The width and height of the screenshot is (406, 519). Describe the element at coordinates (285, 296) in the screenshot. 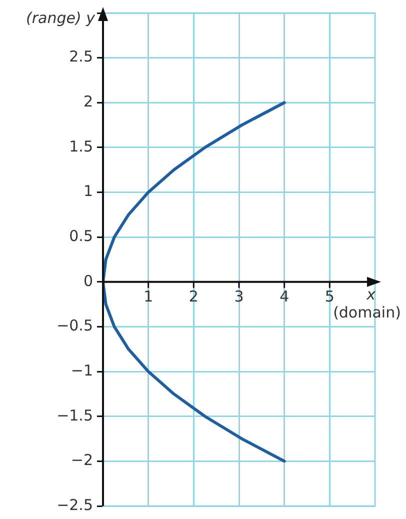

I see `x-tick-label: 4` at that location.